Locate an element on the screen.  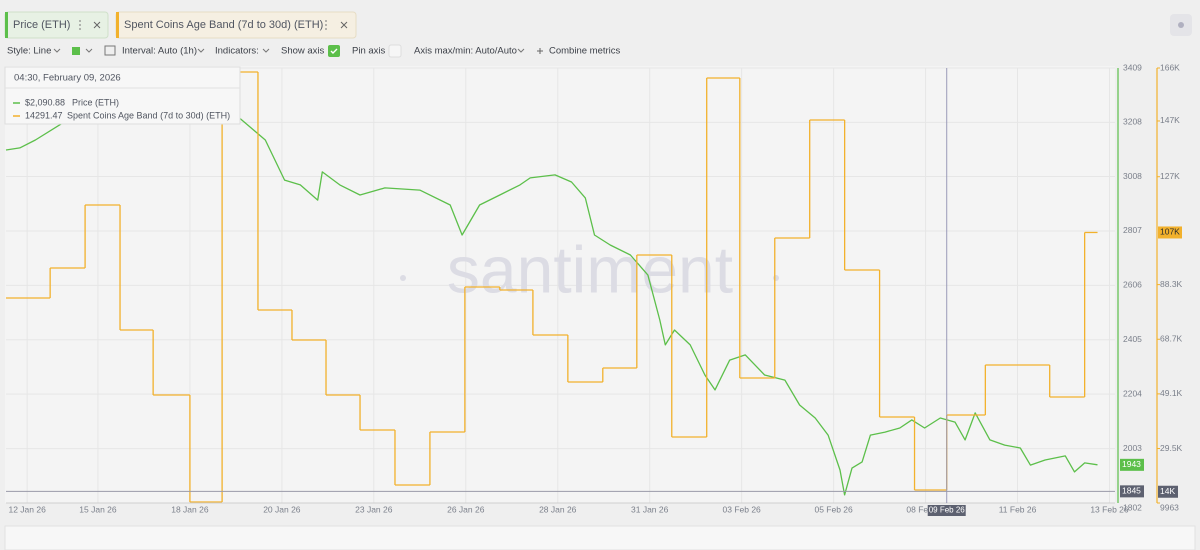
navigator is located at coordinates (600, 537).